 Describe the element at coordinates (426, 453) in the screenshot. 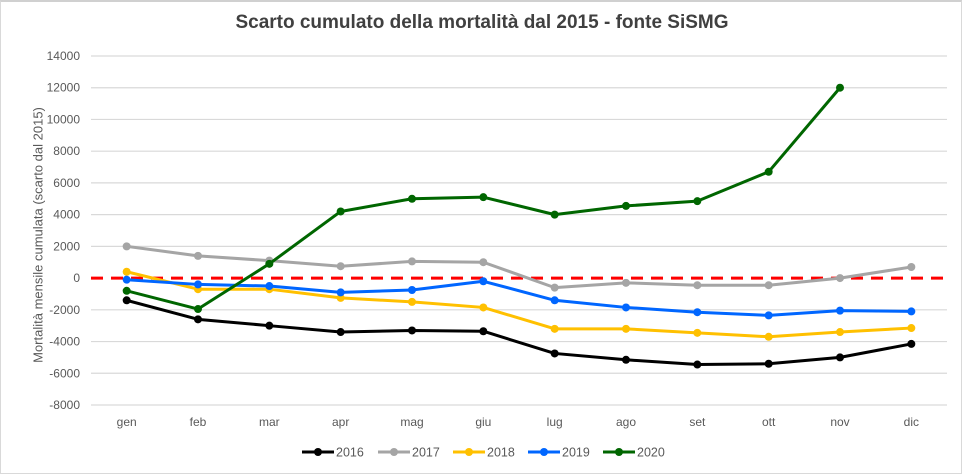

I see `legend-label: 2017` at that location.